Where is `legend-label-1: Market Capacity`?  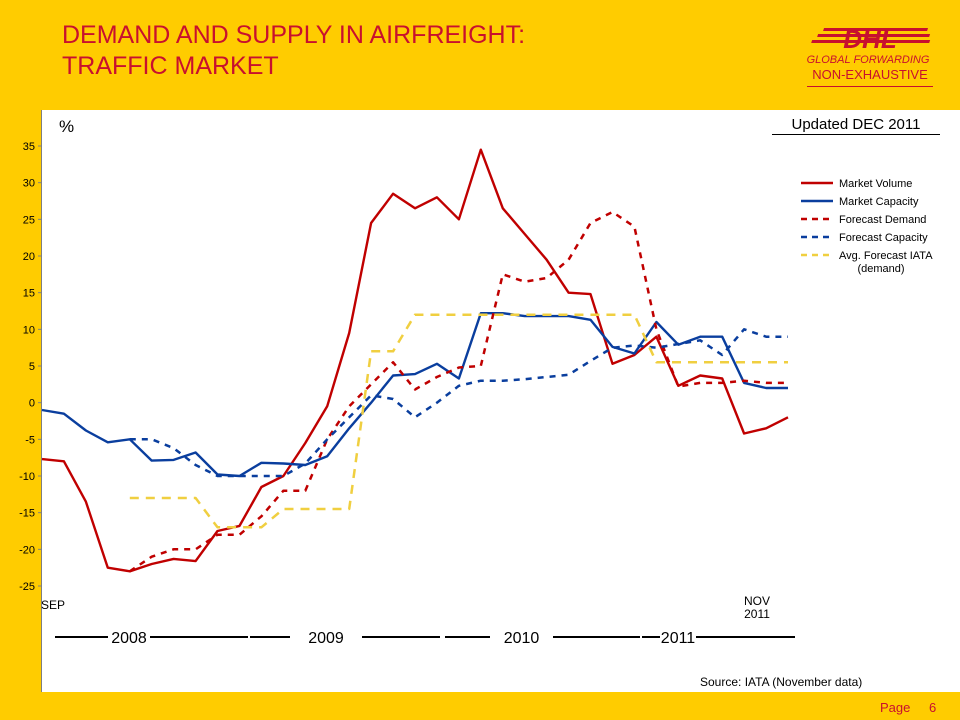
legend-label-1: Market Capacity is located at coordinates (879, 202).